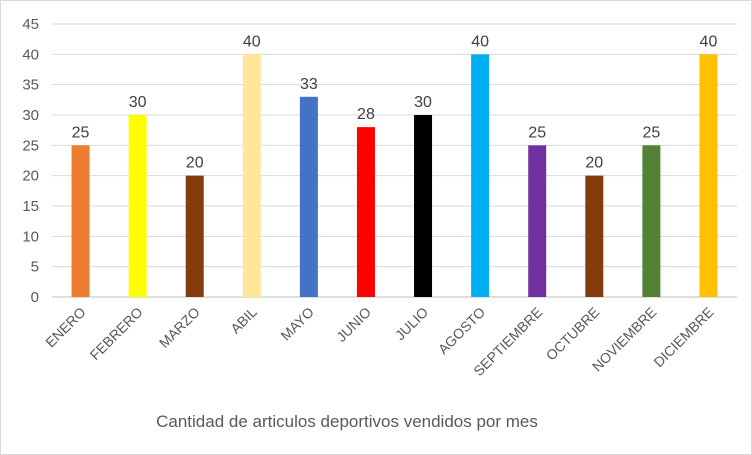  Describe the element at coordinates (537, 221) in the screenshot. I see `bar-septiembre` at that location.